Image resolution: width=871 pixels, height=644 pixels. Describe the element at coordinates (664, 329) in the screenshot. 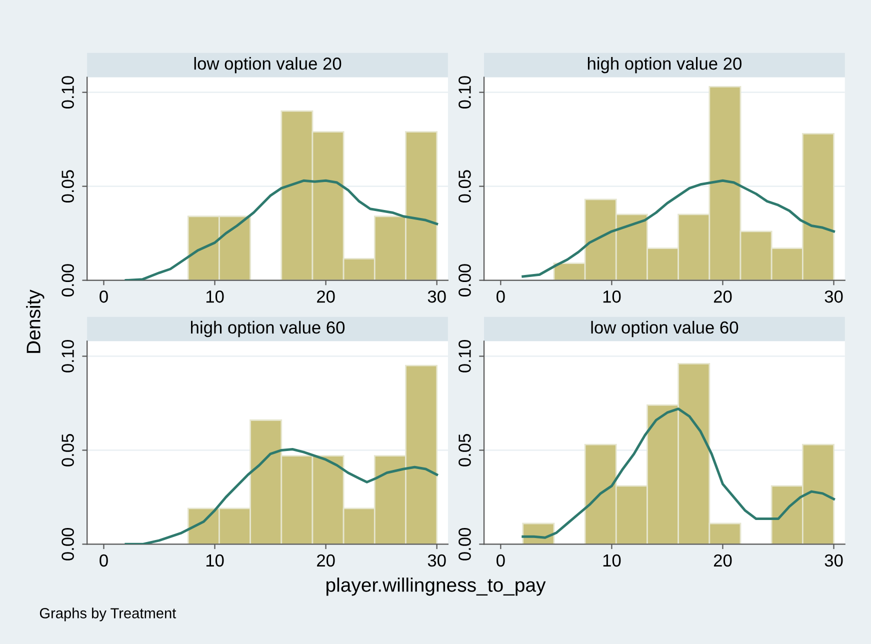

I see `chart-title: low option value 60` at that location.